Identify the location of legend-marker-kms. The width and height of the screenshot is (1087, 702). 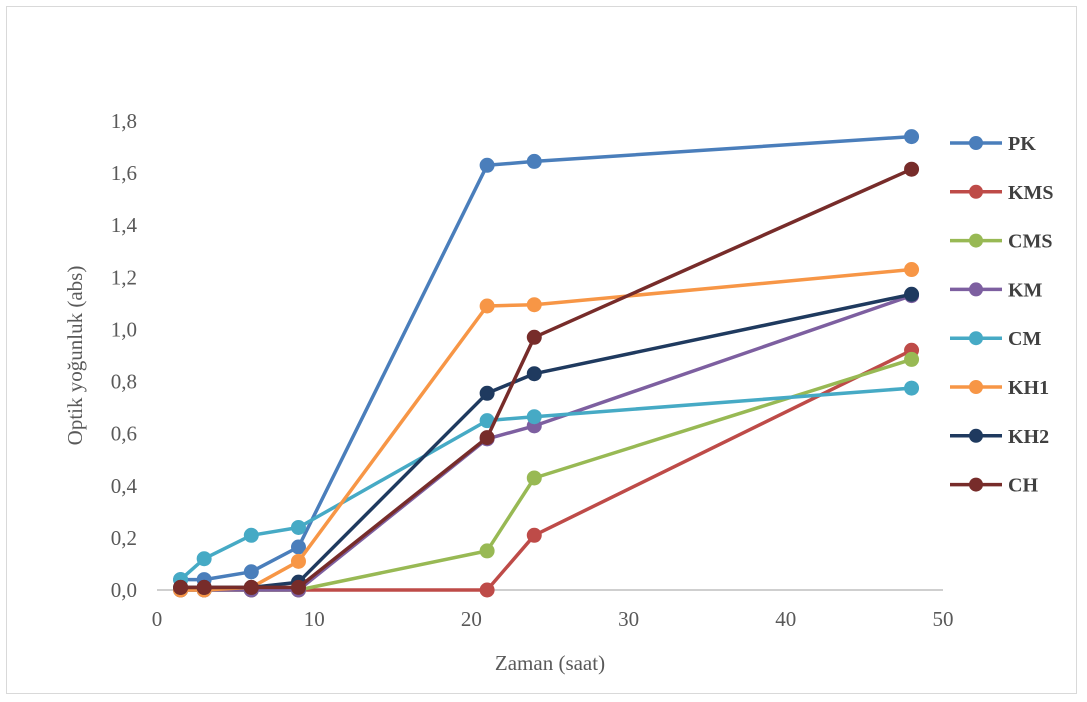
(976, 191).